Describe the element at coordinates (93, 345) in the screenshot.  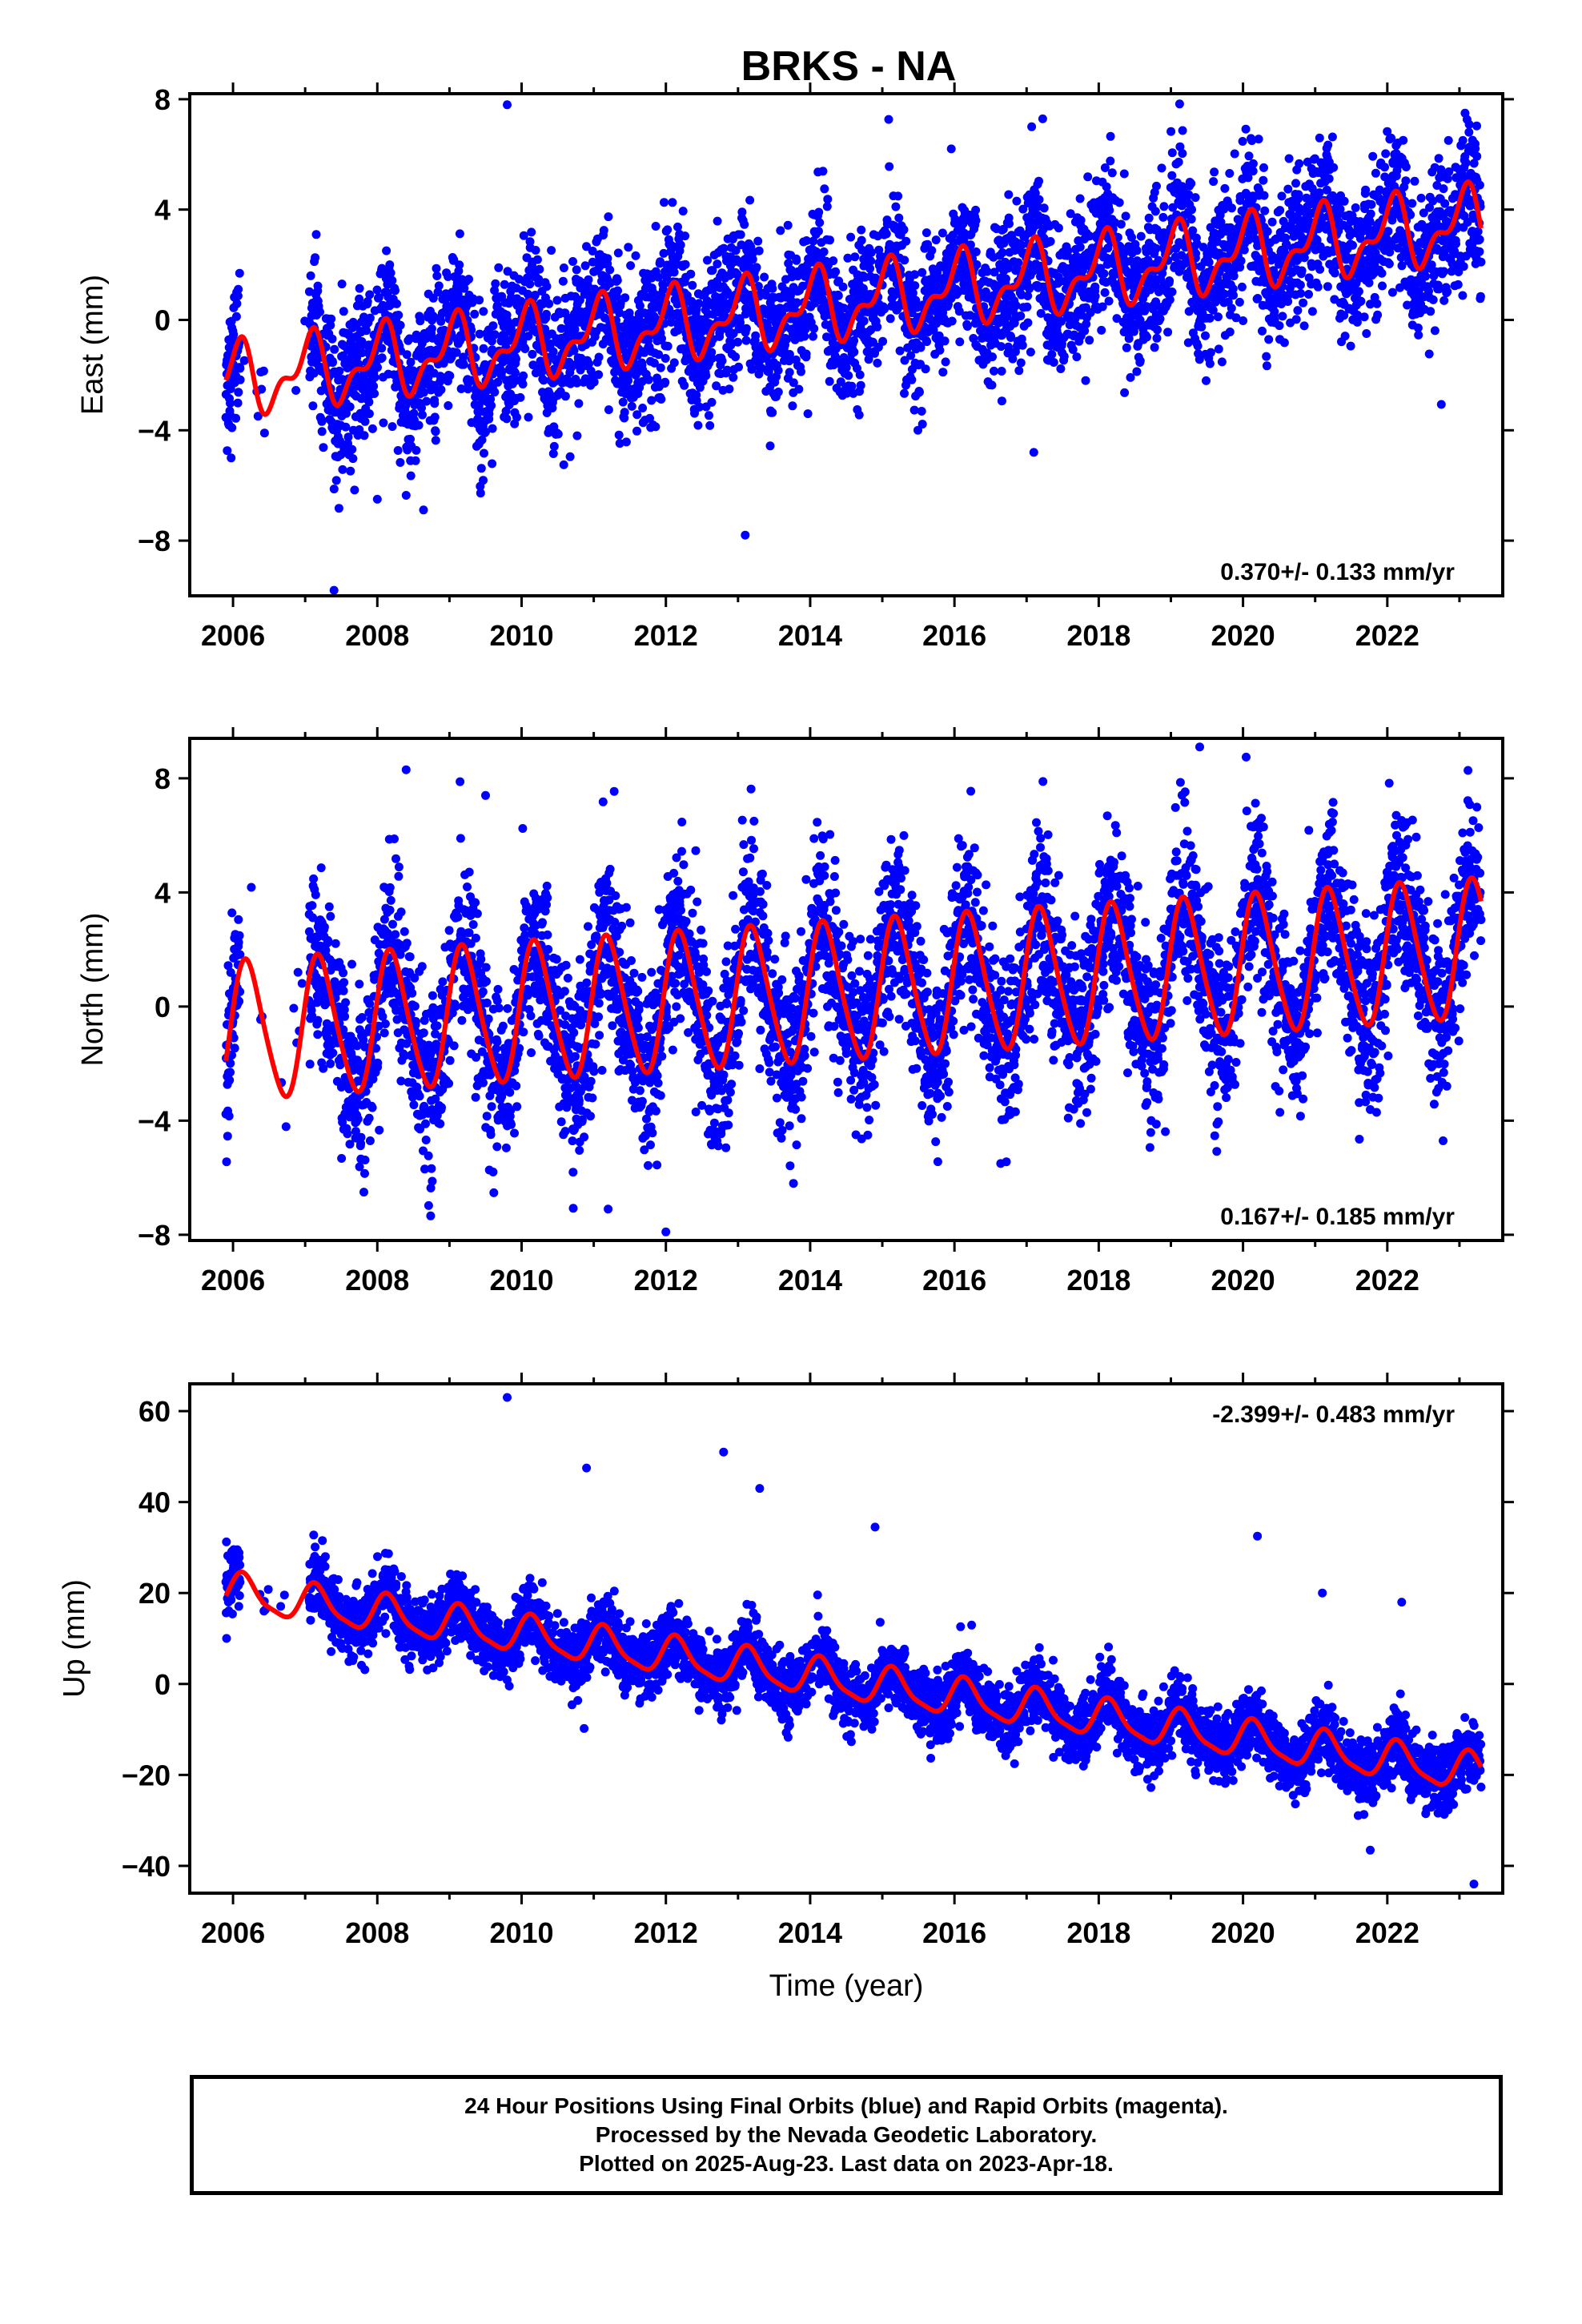
I see `east-y-axis-label: East (mm)` at that location.